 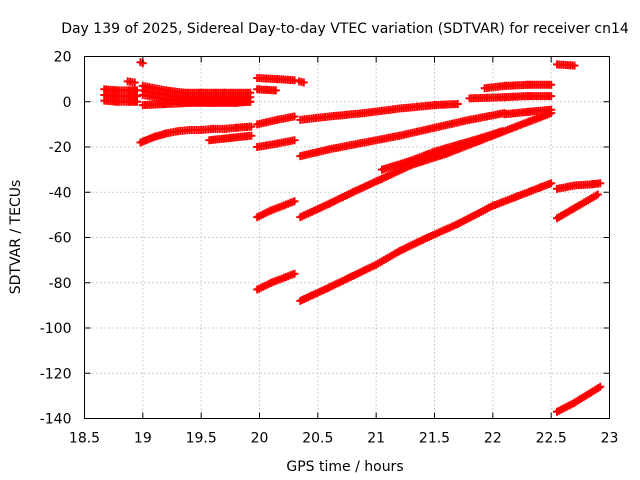 What do you see at coordinates (60, 193) in the screenshot?
I see `y-tick-label: -40` at bounding box center [60, 193].